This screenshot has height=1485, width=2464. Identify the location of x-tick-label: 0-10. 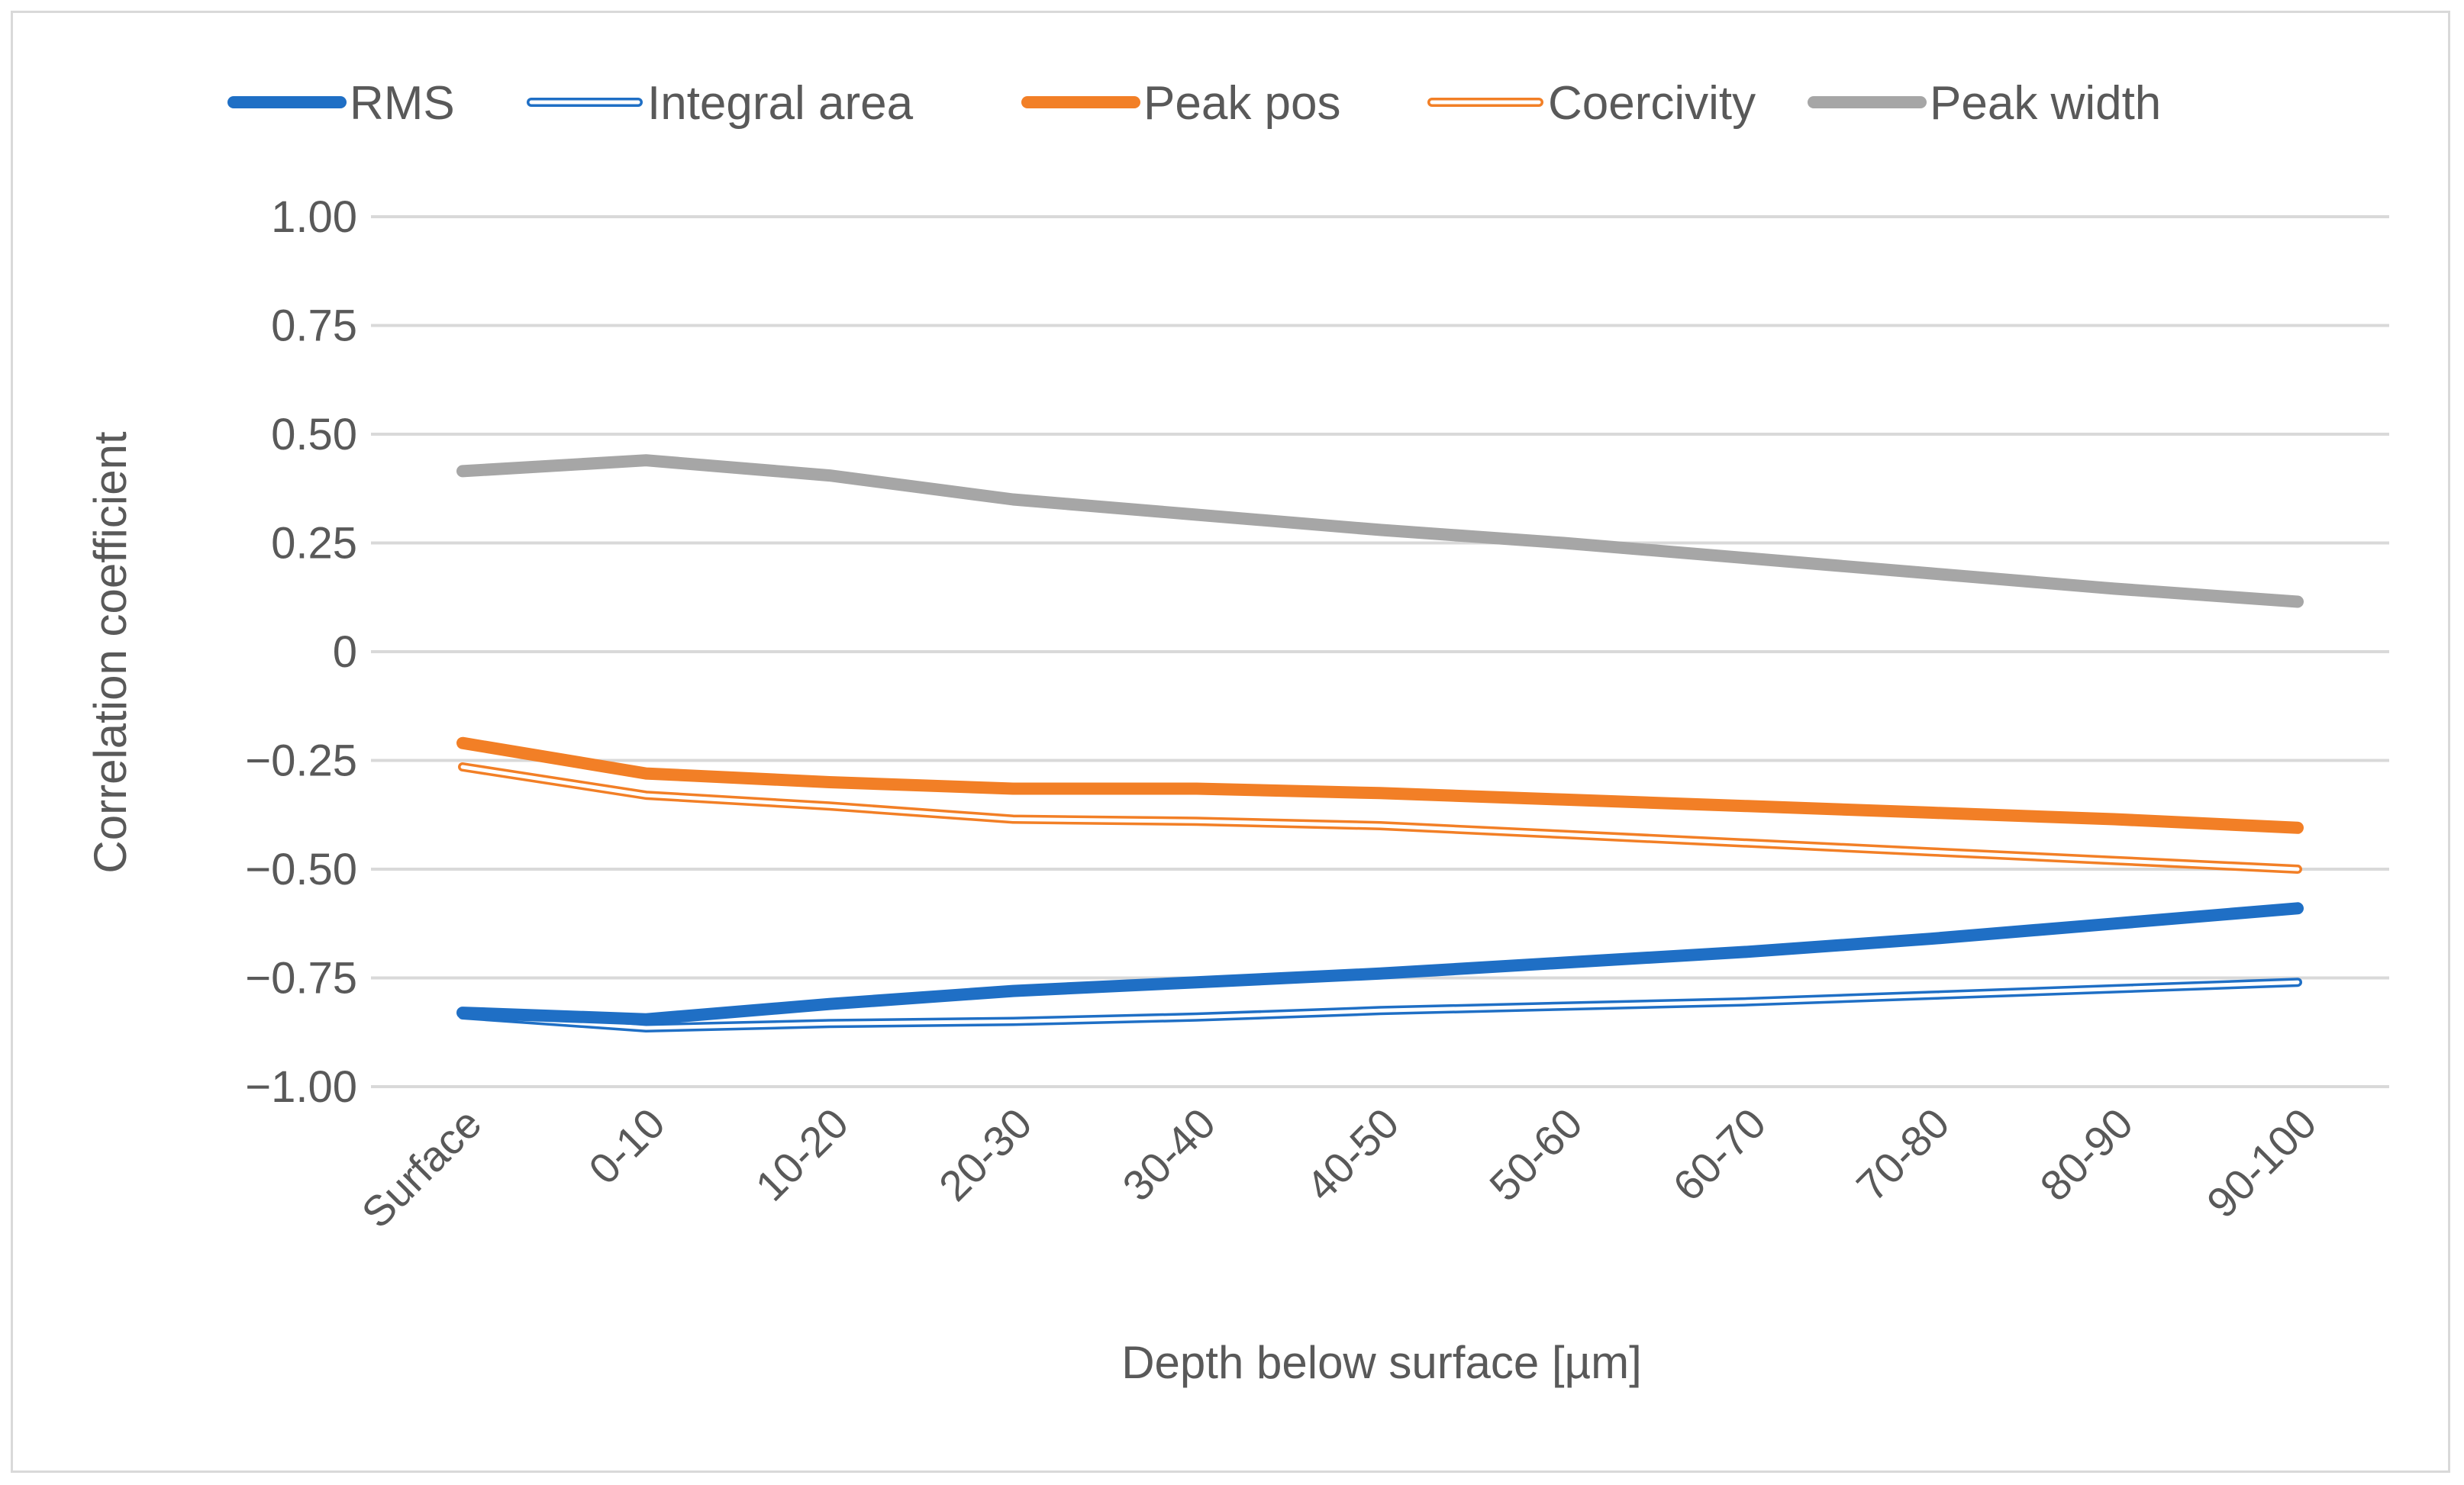
(627, 1146).